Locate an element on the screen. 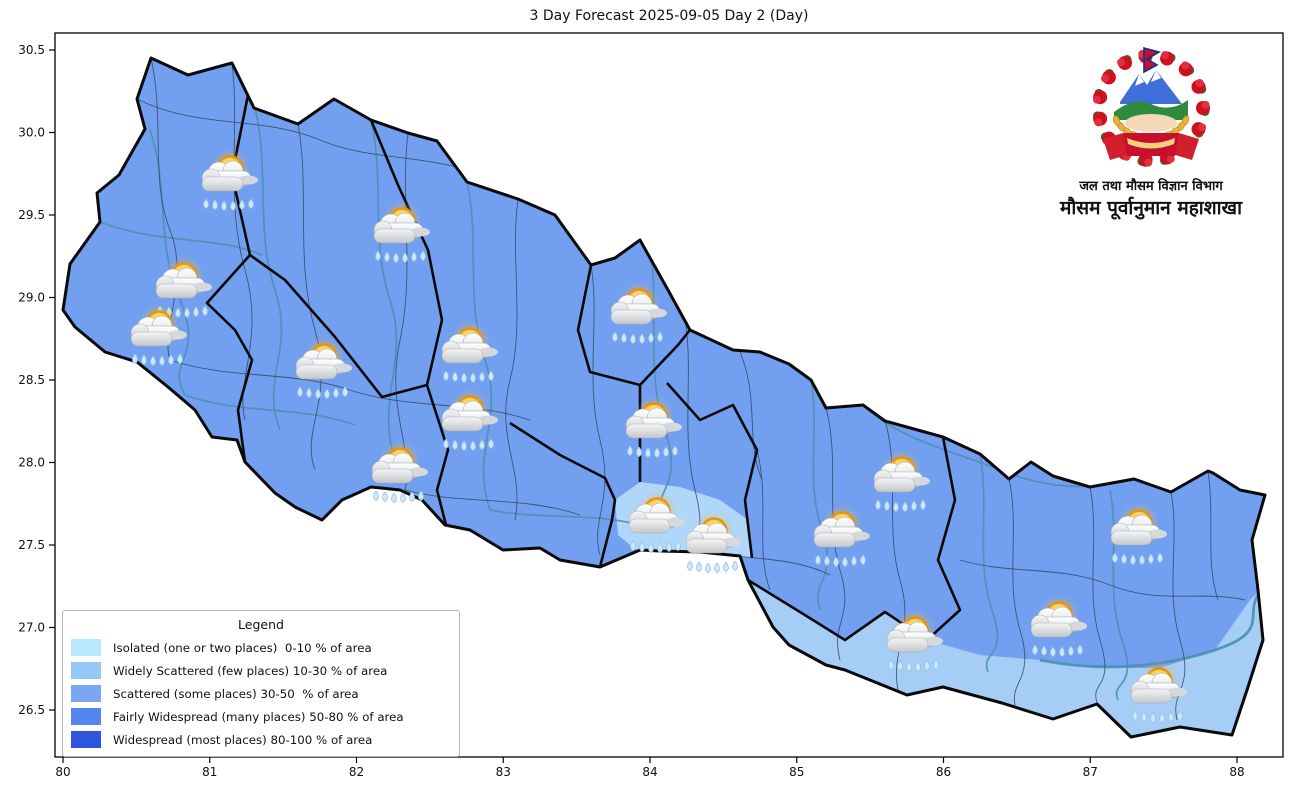 The width and height of the screenshot is (1300, 800). x-tick-label: 83 is located at coordinates (503, 772).